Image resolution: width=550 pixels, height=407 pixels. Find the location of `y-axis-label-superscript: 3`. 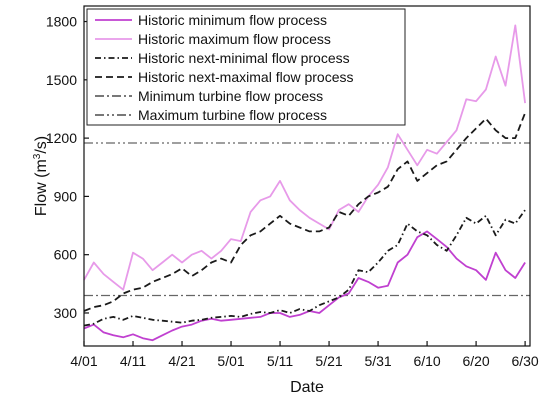

y-axis-label-superscript: 3 is located at coordinates (37, 156).